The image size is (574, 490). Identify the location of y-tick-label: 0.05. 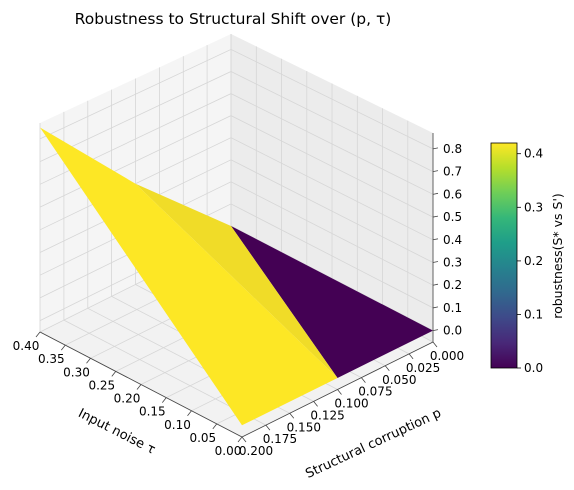
(202, 438).